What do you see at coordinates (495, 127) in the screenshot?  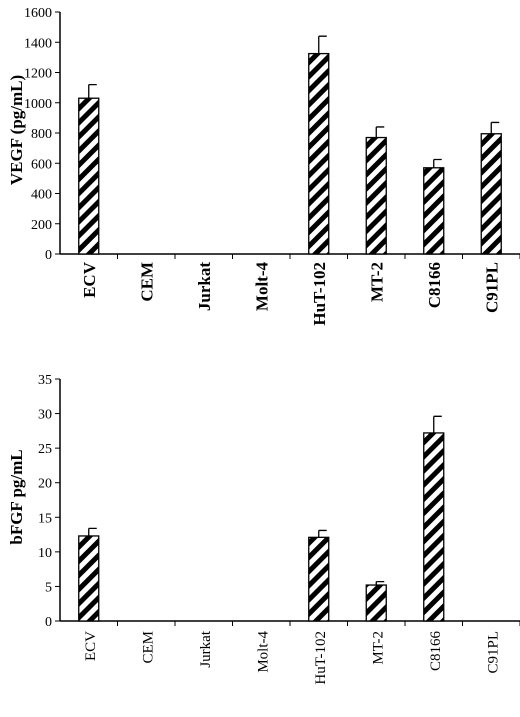 I see `vegf-error-bar-c91pl` at bounding box center [495, 127].